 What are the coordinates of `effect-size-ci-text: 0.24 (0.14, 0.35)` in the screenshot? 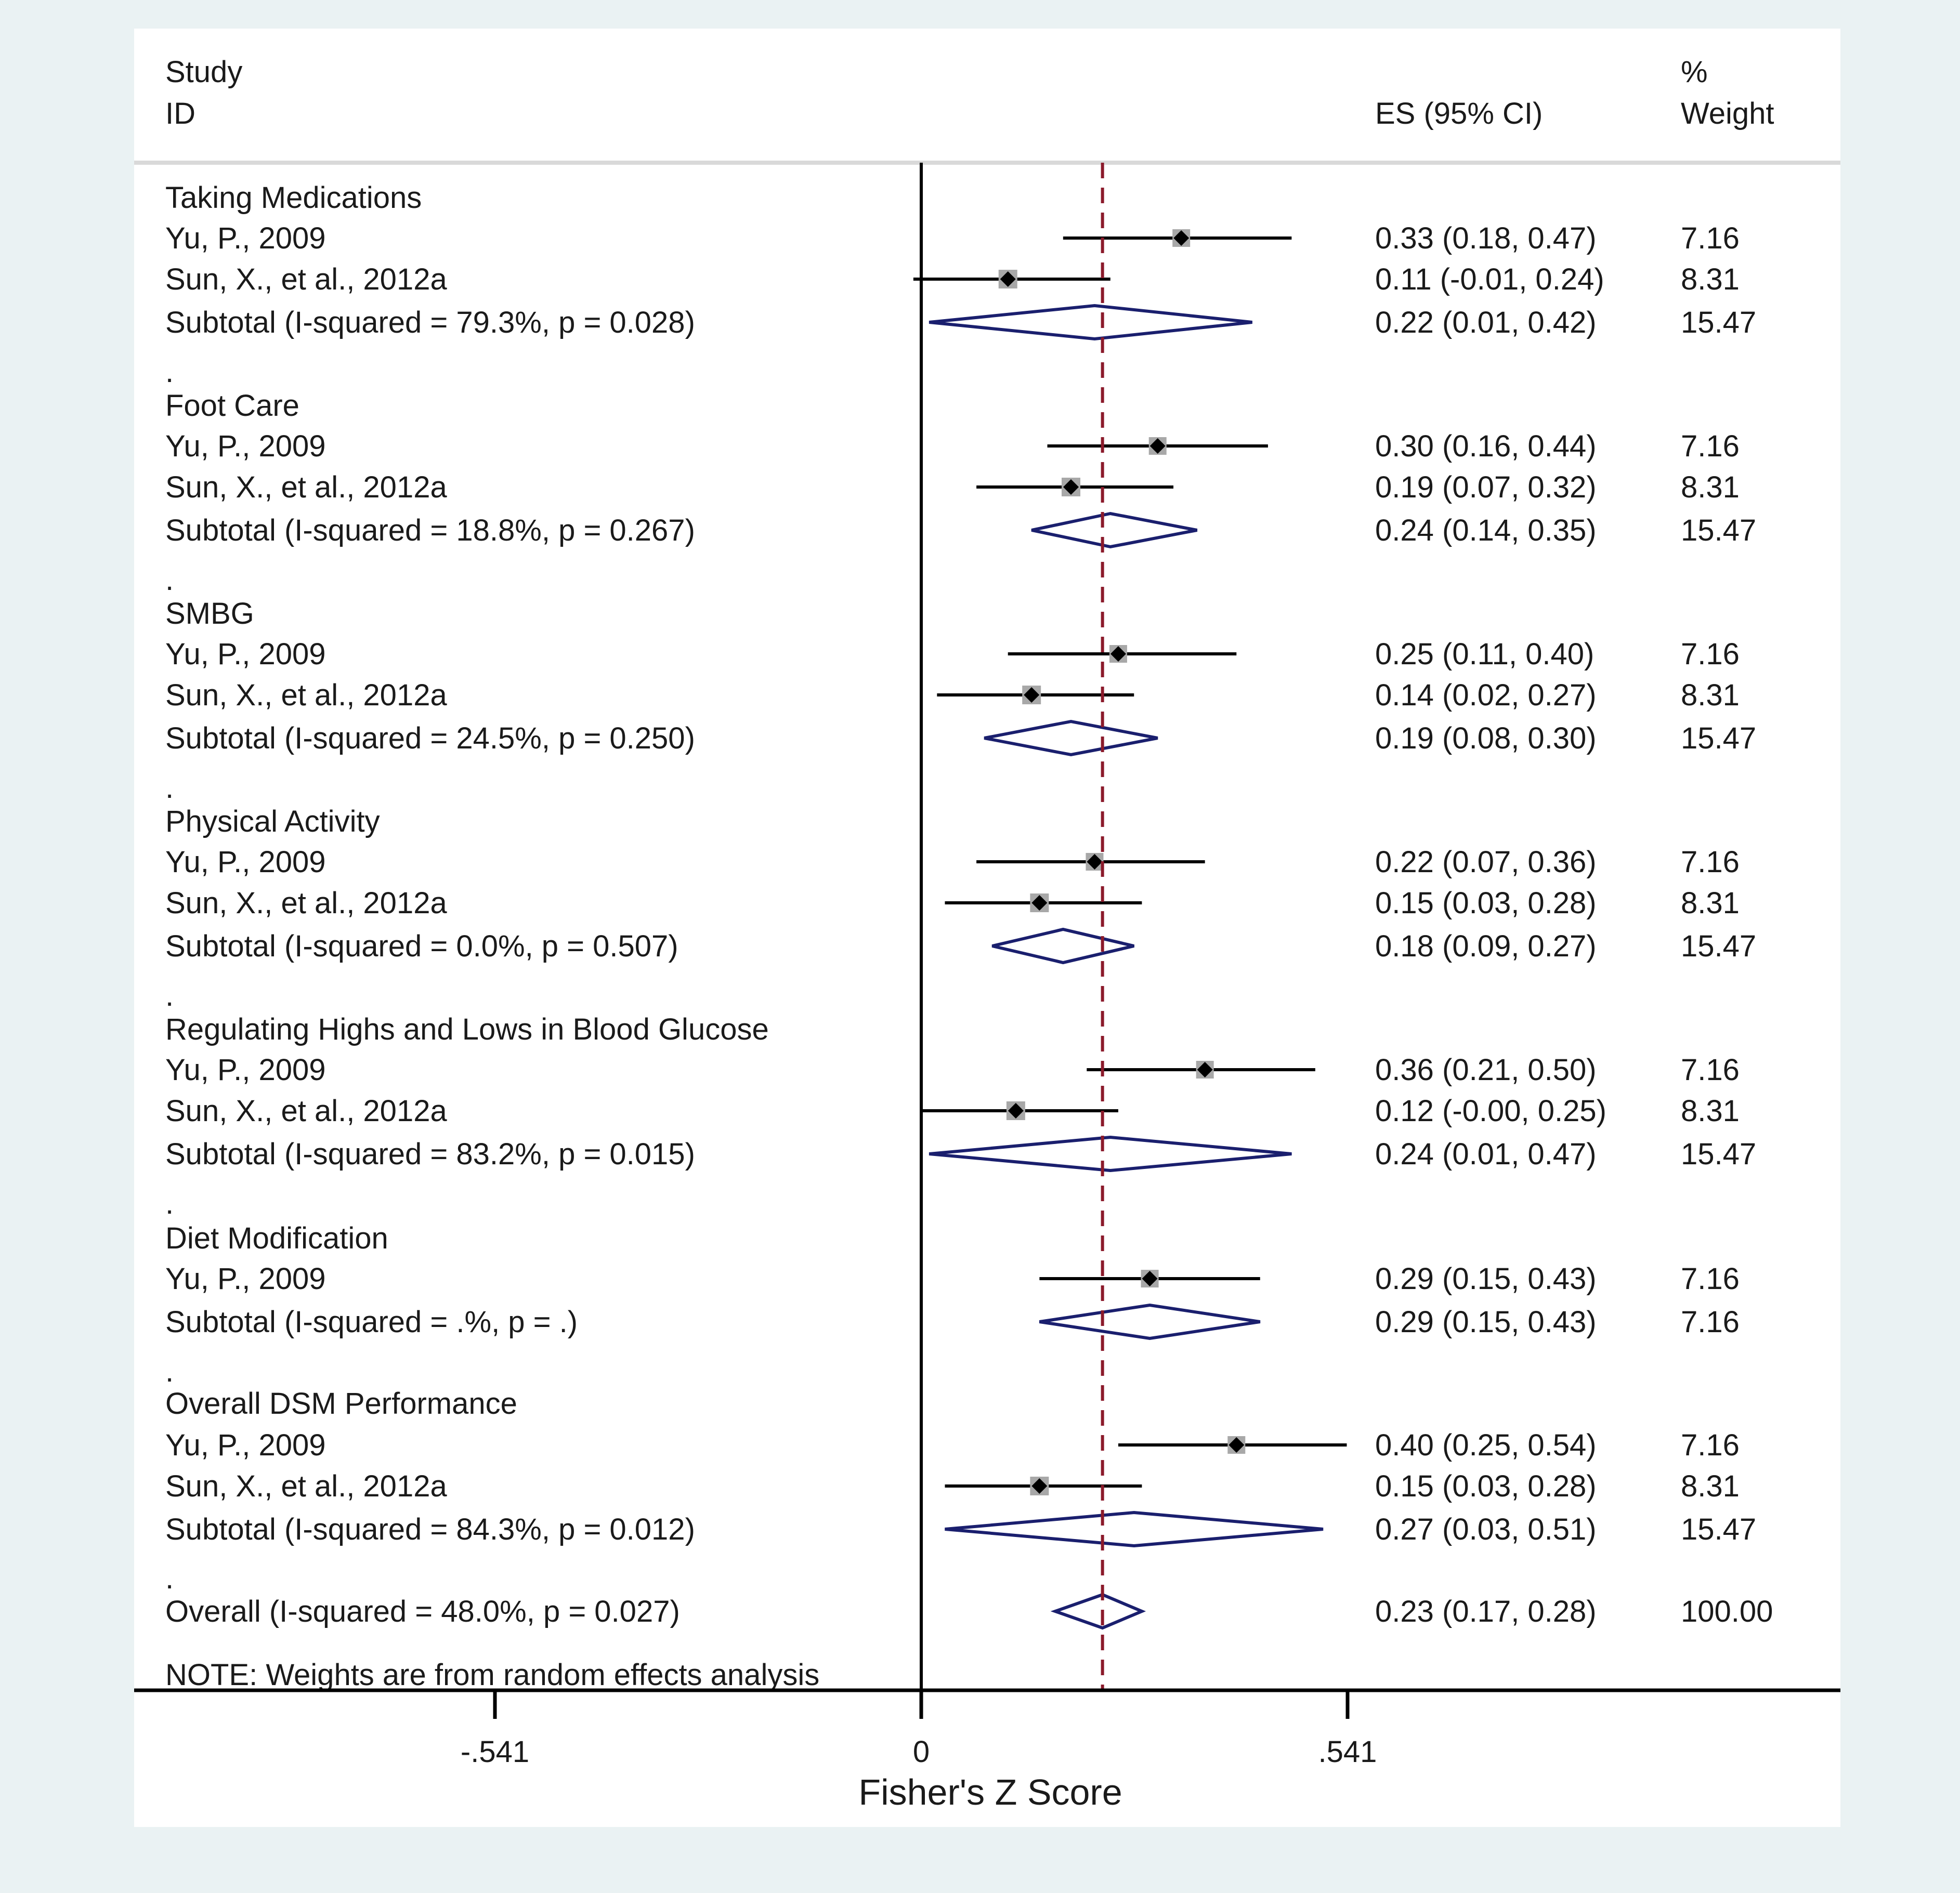 It's located at (1486, 530).